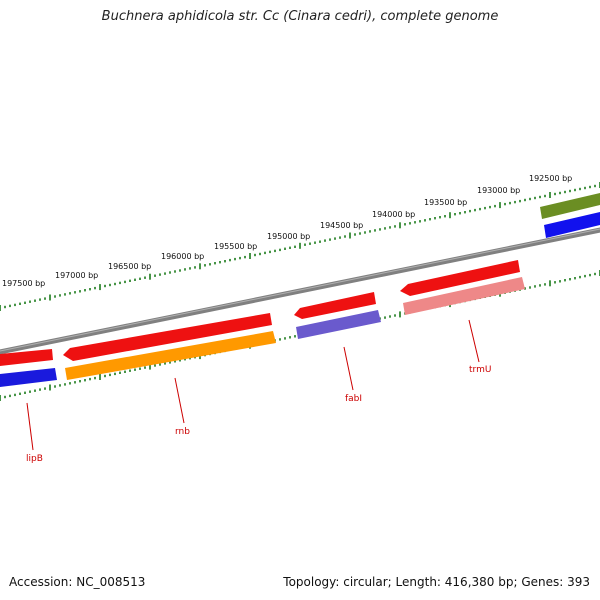  What do you see at coordinates (258, 414) in the screenshot?
I see `gene-labels: lipB rnb fabI trmU` at bounding box center [258, 414].